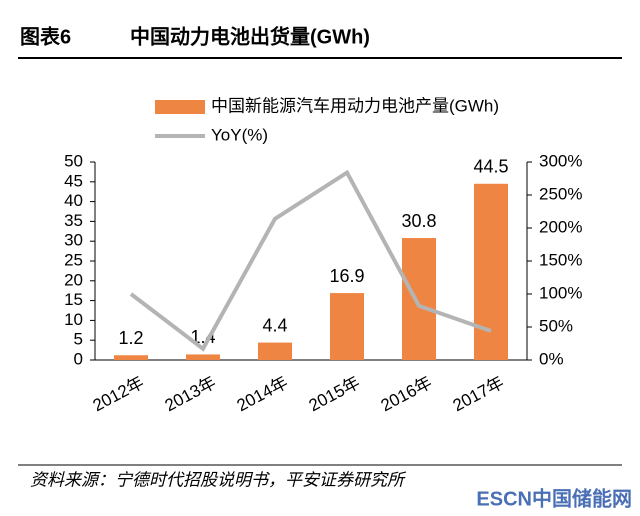 The height and width of the screenshot is (516, 640). What do you see at coordinates (551, 358) in the screenshot?
I see `y2-tick-label: 0%` at bounding box center [551, 358].